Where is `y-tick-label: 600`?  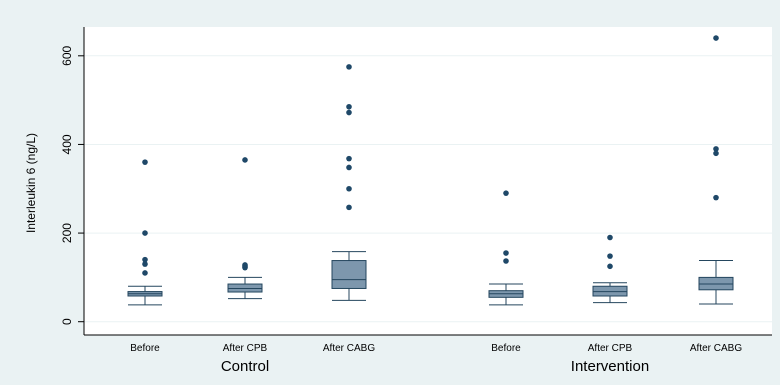
y-tick-label: 600 is located at coordinates (67, 55).